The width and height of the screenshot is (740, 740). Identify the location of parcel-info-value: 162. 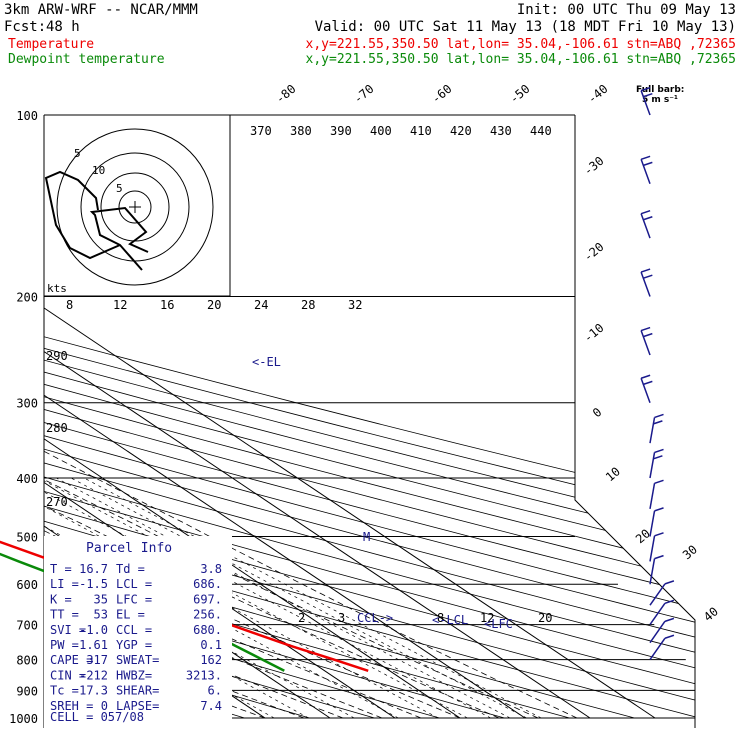
(211, 660).